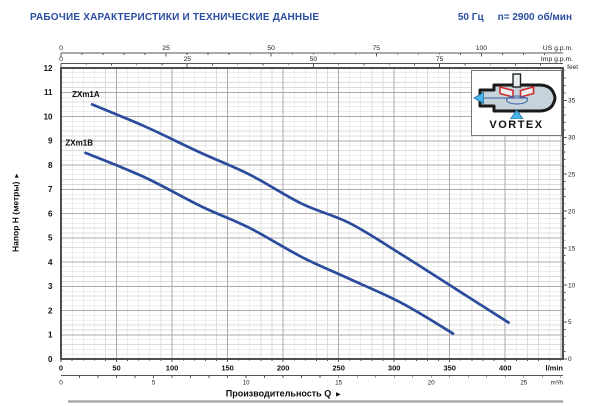  I want to click on svg-text:Производительность Q▸: Производительность Q ▸, so click(283, 394).